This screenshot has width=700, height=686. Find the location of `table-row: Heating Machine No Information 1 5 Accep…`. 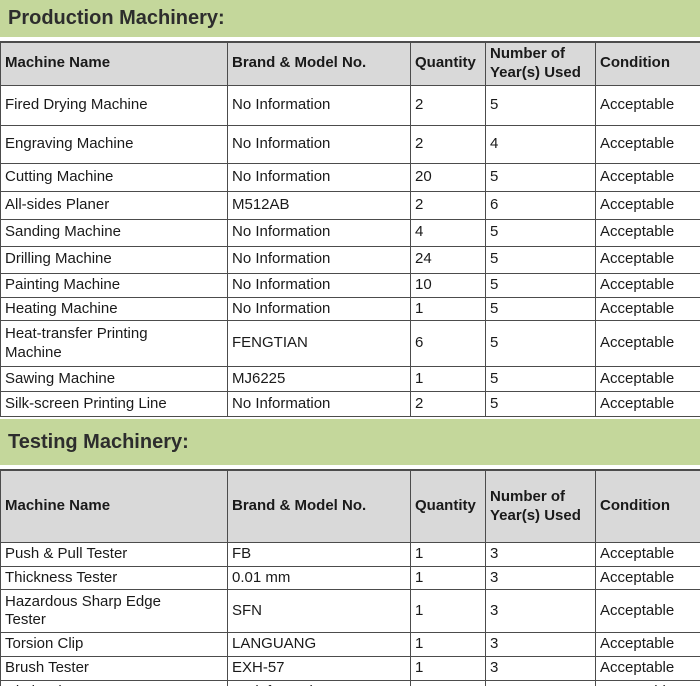

table-row: Heating Machine No Information 1 5 Accep… is located at coordinates (350, 309).